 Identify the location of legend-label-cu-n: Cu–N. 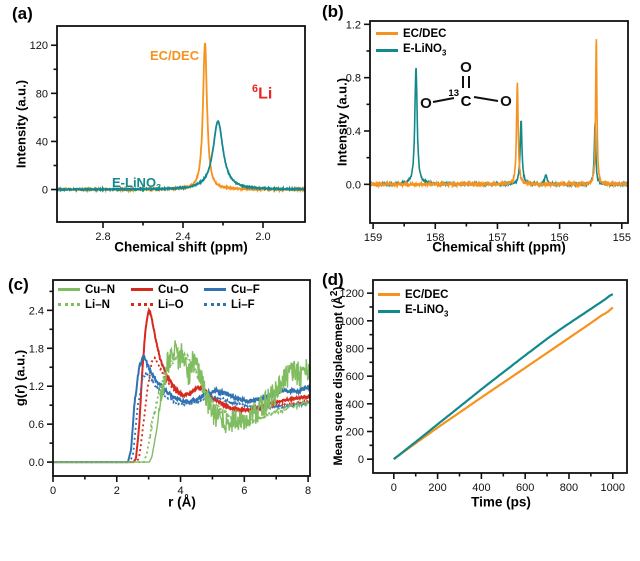
(100, 289).